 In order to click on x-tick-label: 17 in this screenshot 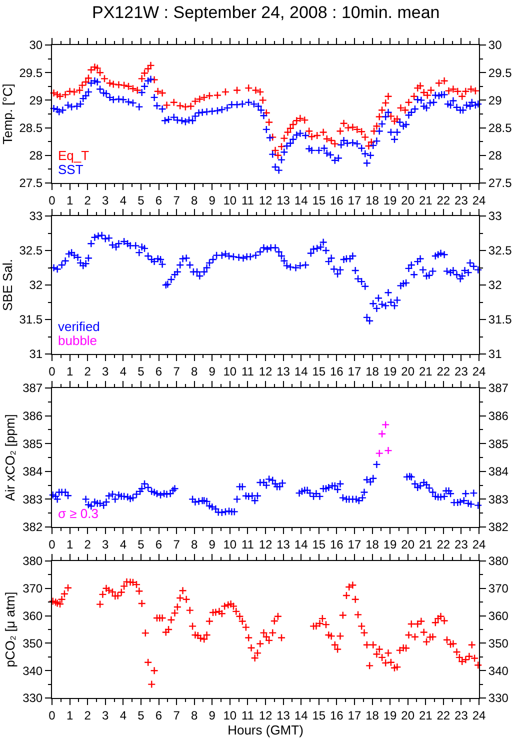, I will do `click(355, 544)`.